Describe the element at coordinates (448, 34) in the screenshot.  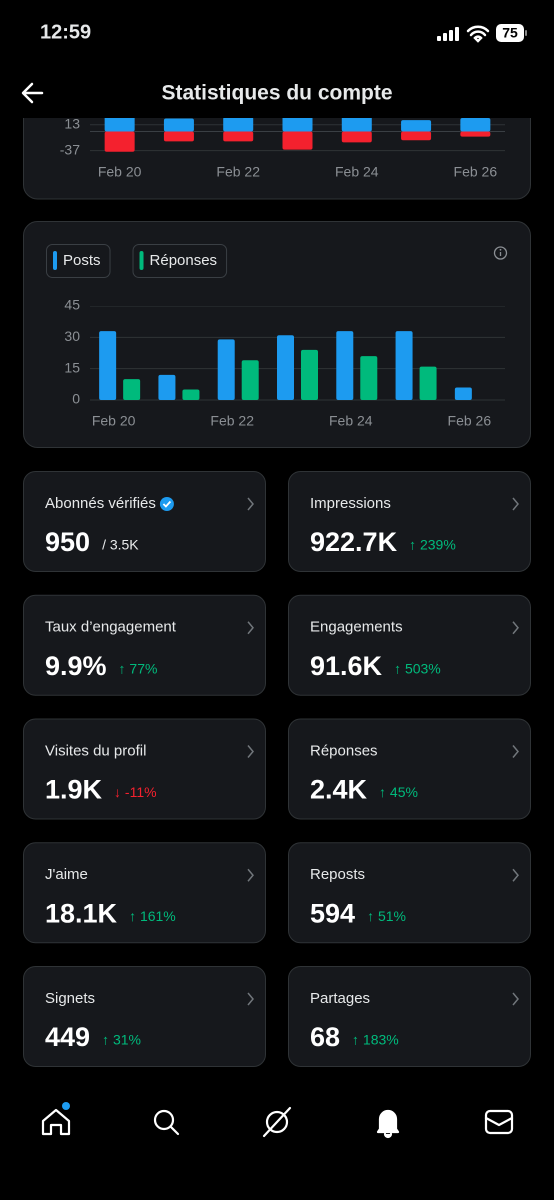
I see `signal-icon` at that location.